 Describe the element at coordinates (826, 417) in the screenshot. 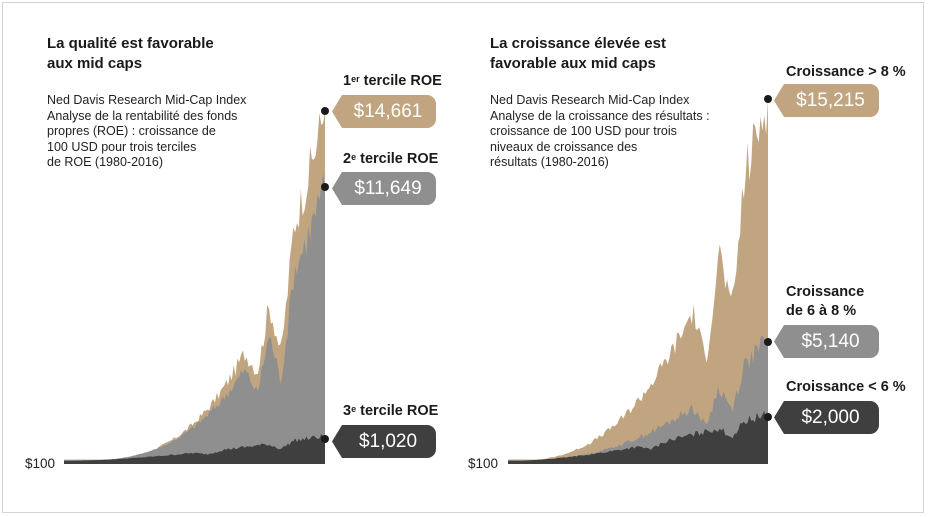

I see `right-series-3-end-value-tag: $2,000` at that location.